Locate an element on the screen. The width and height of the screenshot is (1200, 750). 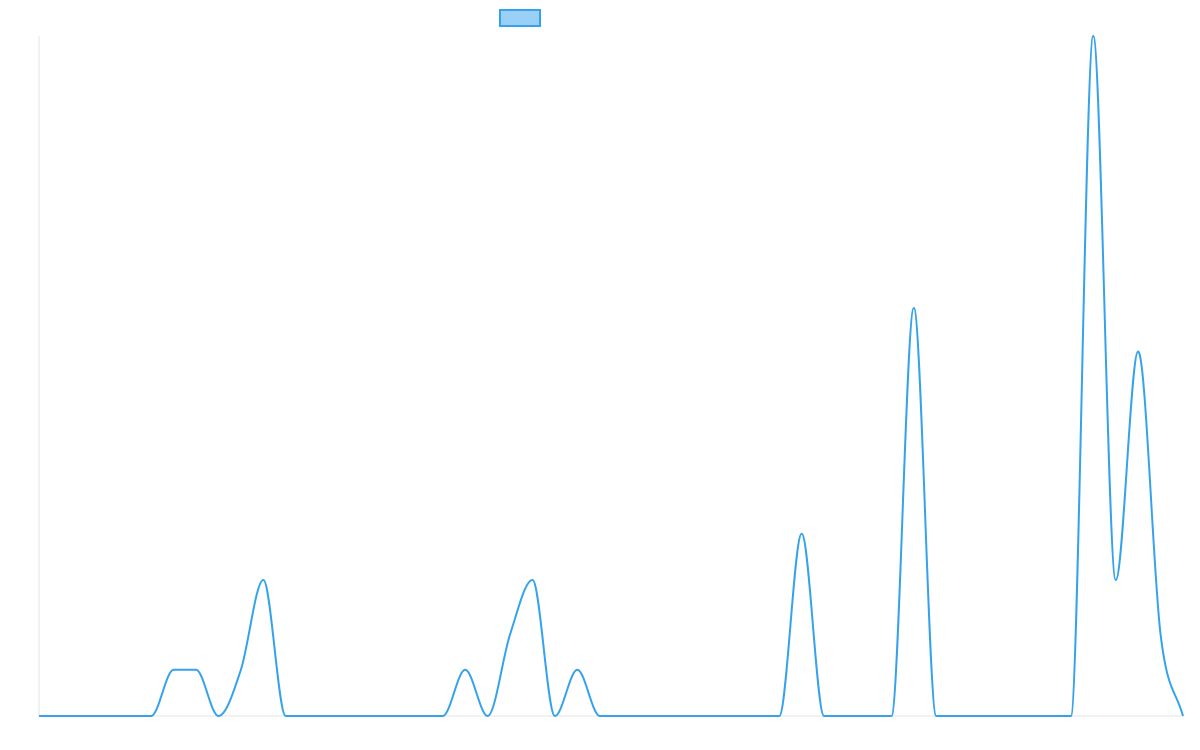
legend-swatch is located at coordinates (520, 18).